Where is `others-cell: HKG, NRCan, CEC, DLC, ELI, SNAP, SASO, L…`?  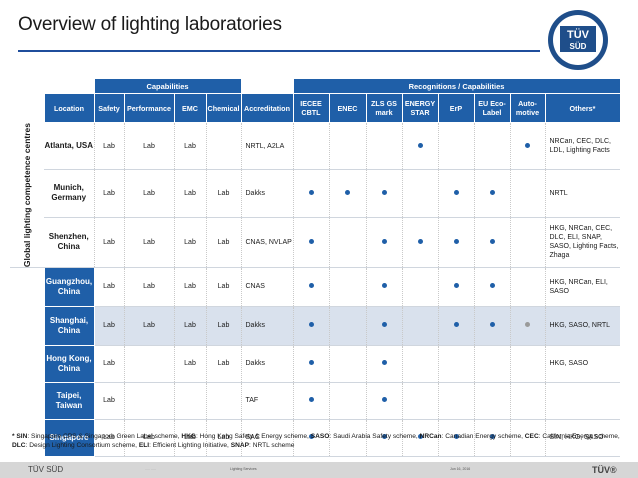 others-cell: HKG, NRCan, CEC, DLC, ELI, SNAP, SASO, L… is located at coordinates (582, 242).